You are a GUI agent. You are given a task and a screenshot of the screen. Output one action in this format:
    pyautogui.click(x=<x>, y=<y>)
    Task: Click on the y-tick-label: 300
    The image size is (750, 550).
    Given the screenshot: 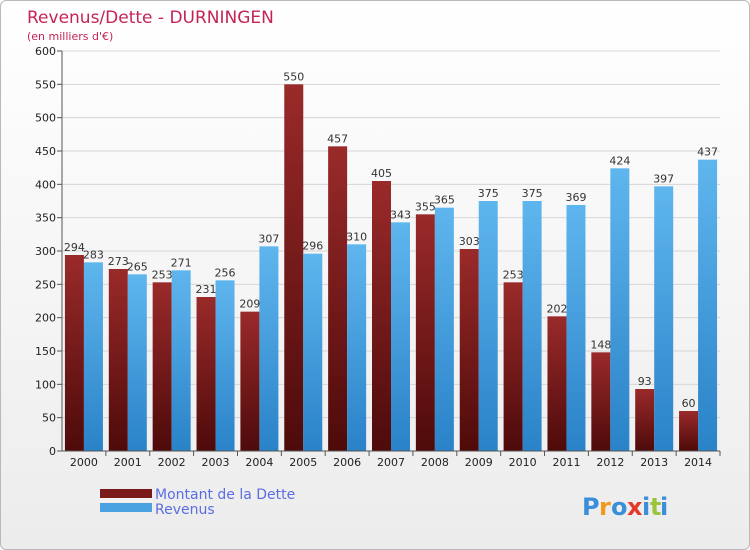 What is the action you would take?
    pyautogui.click(x=45, y=251)
    